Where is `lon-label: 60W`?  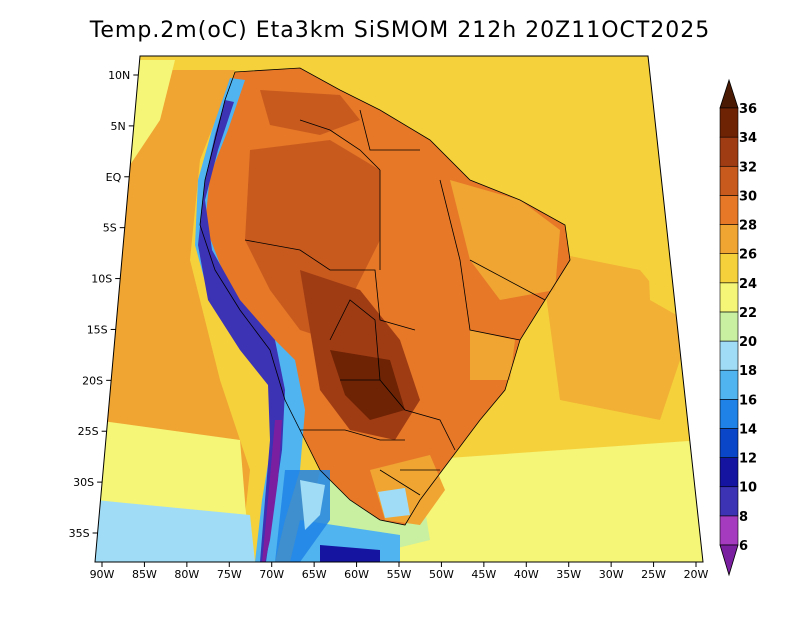 lon-label: 60W is located at coordinates (356, 574).